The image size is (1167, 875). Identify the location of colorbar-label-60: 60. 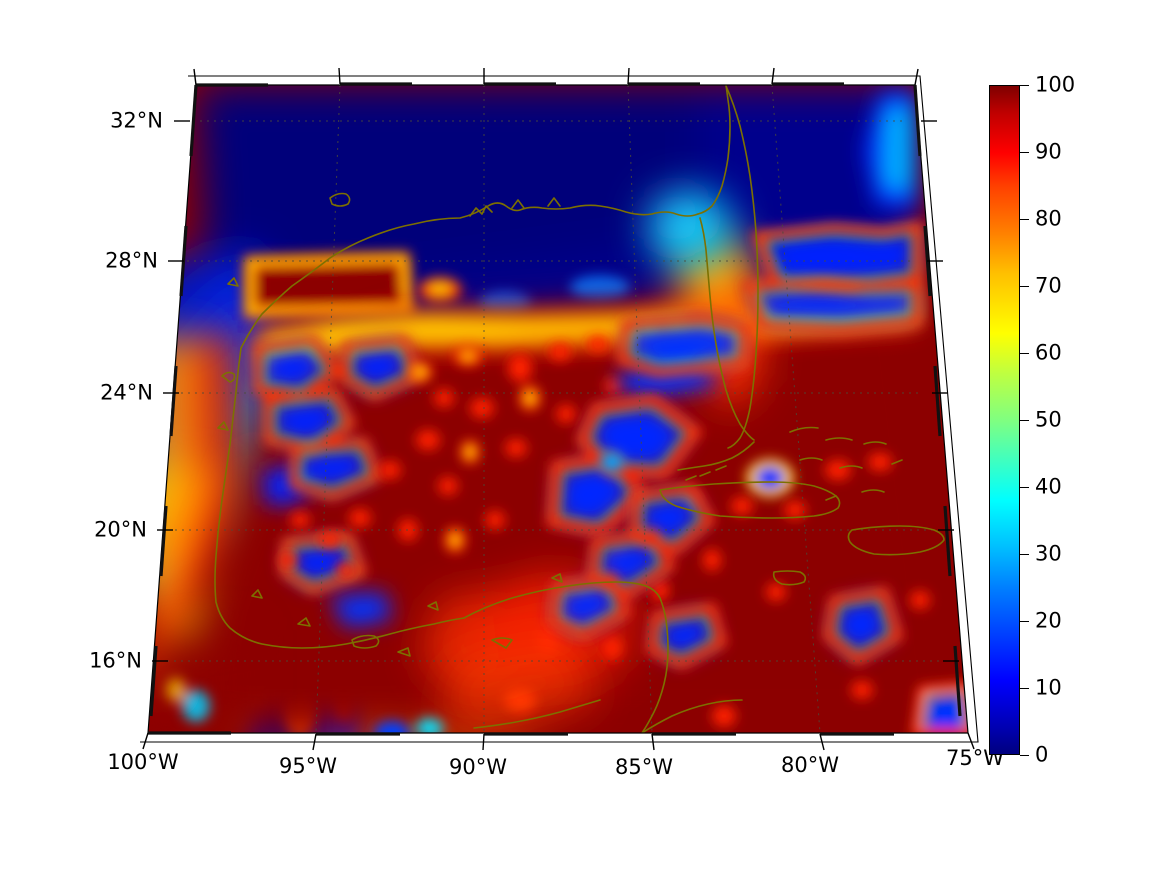
(1048, 352).